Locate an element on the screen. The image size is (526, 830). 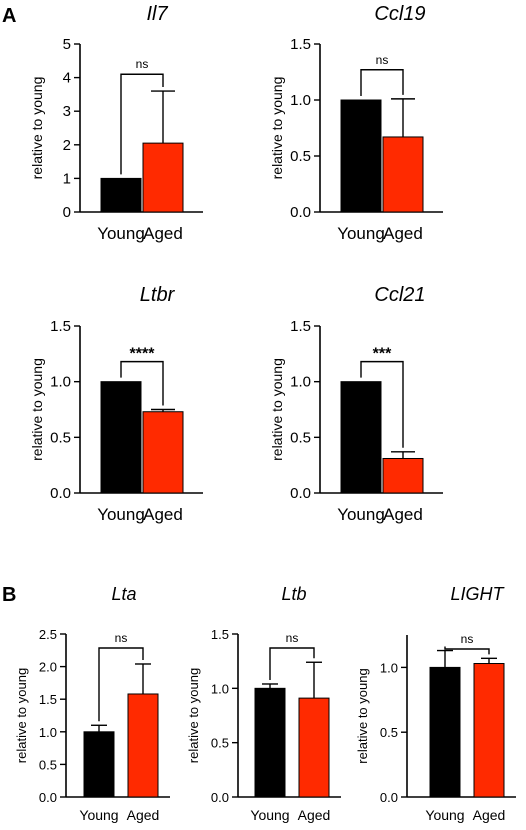
chart-title: Ccl19 is located at coordinates (399, 14).